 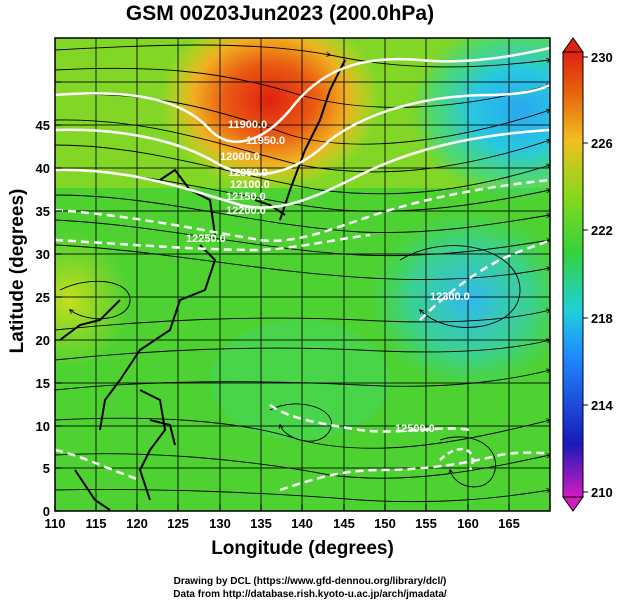 I want to click on colorbar-tick-label: 230, so click(x=602, y=57).